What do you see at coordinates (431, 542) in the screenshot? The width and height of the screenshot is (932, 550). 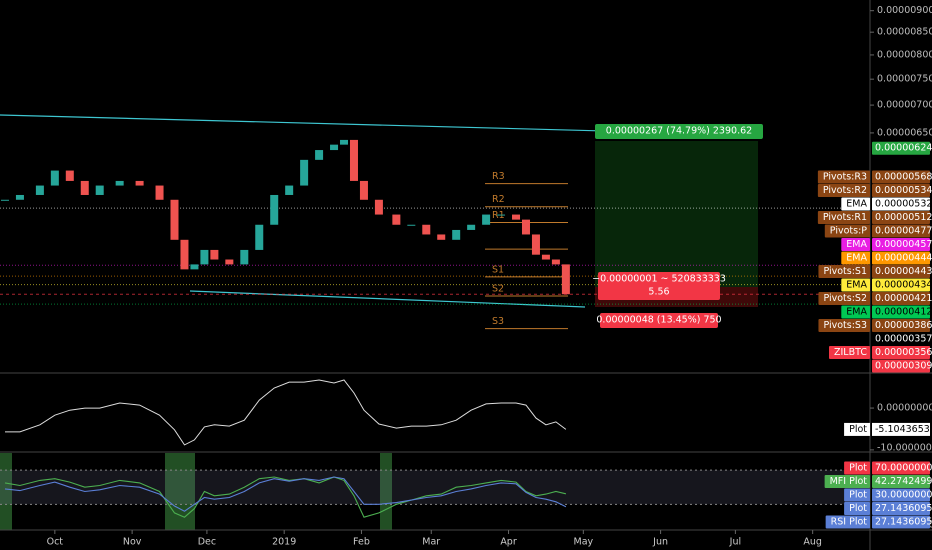 I see `time-label: Mar` at bounding box center [431, 542].